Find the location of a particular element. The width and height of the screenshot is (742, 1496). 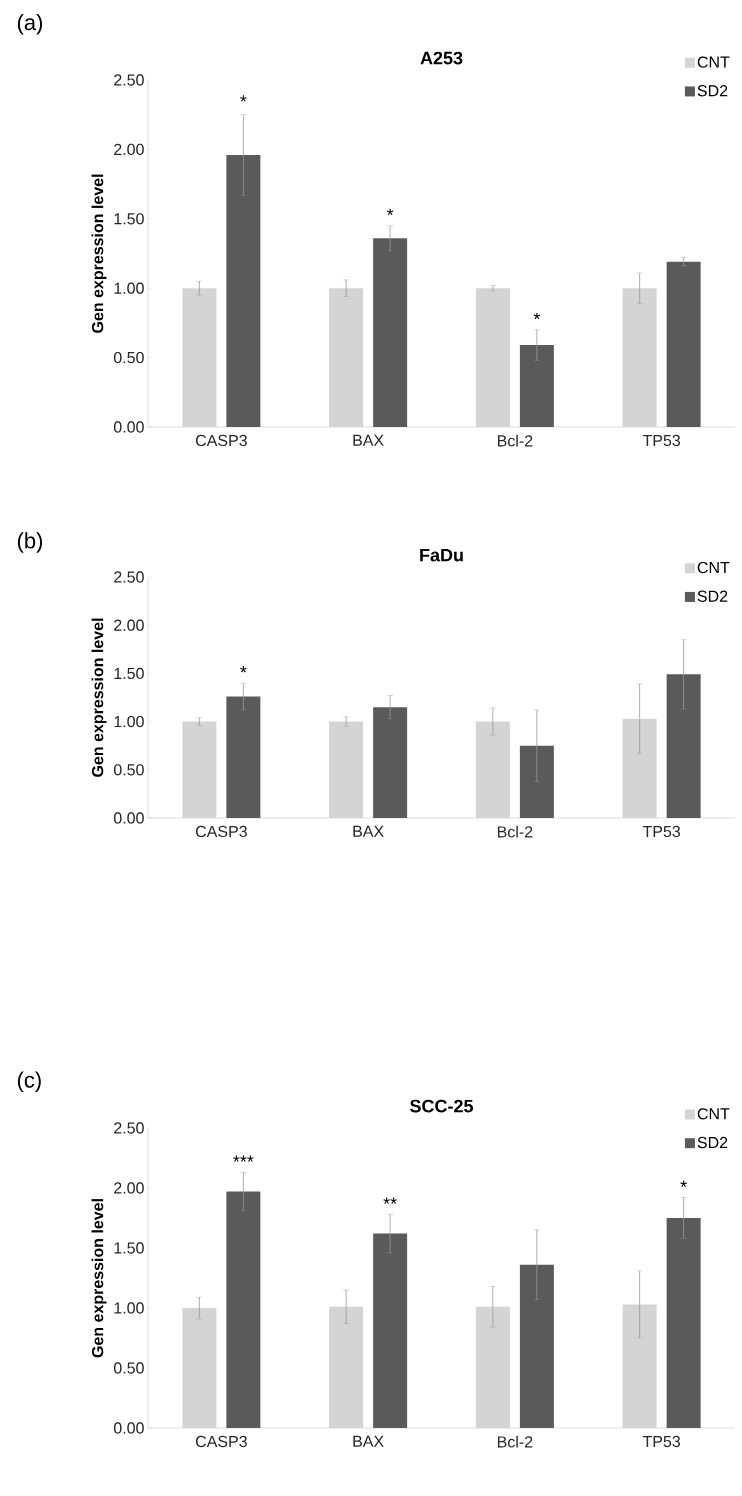

chart-title: SCC-25 is located at coordinates (442, 1106).